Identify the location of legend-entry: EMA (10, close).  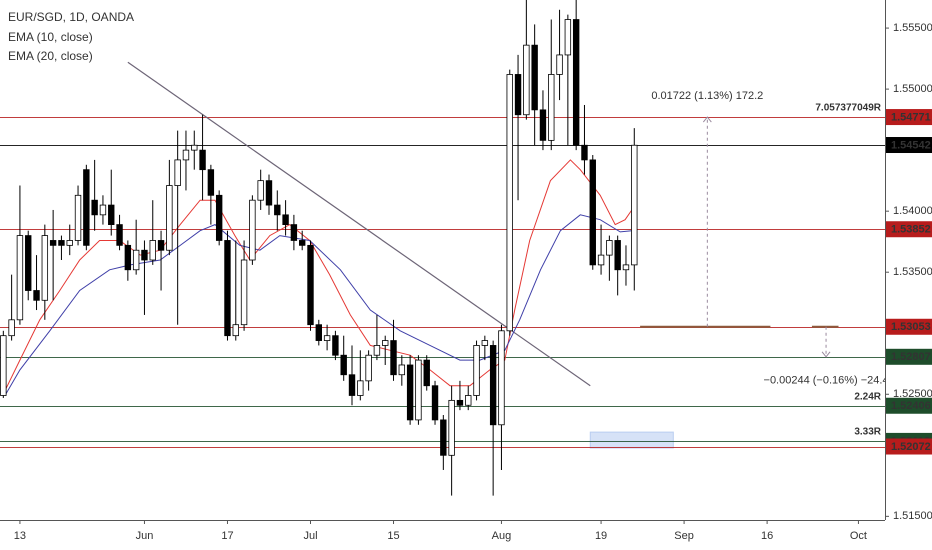
(50, 37).